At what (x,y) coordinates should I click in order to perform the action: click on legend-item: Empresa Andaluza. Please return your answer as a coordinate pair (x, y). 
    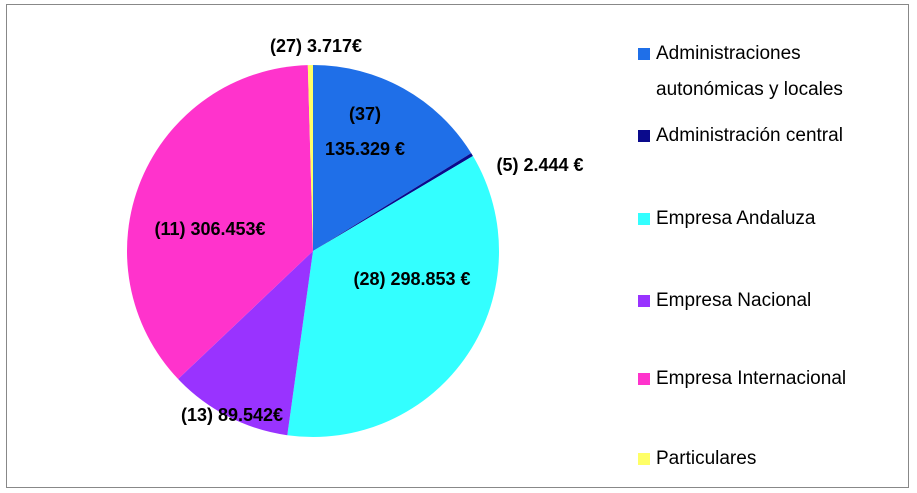
    Looking at the image, I should click on (763, 219).